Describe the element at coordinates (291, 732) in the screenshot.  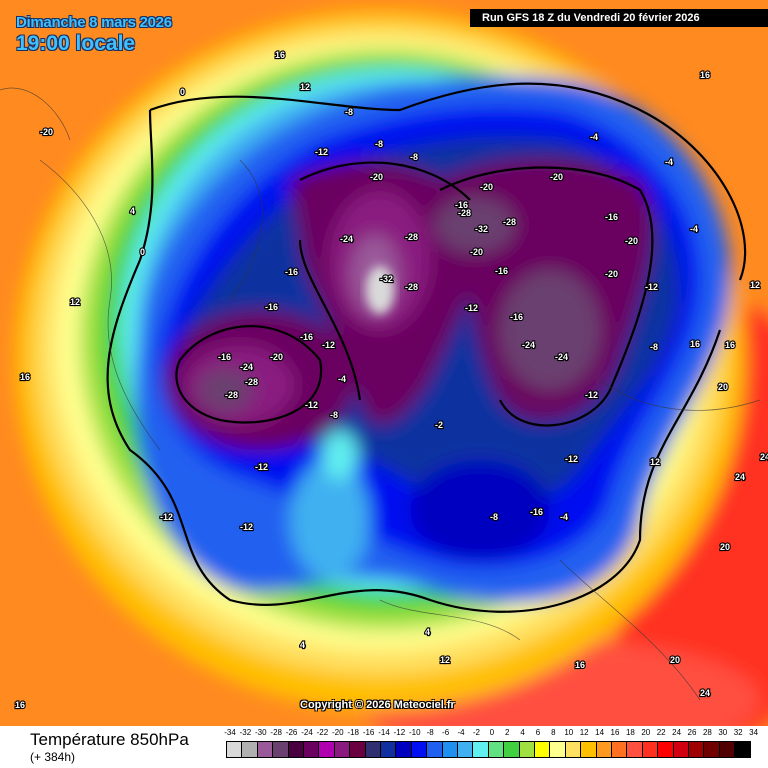
I see `scale-label: -26` at that location.